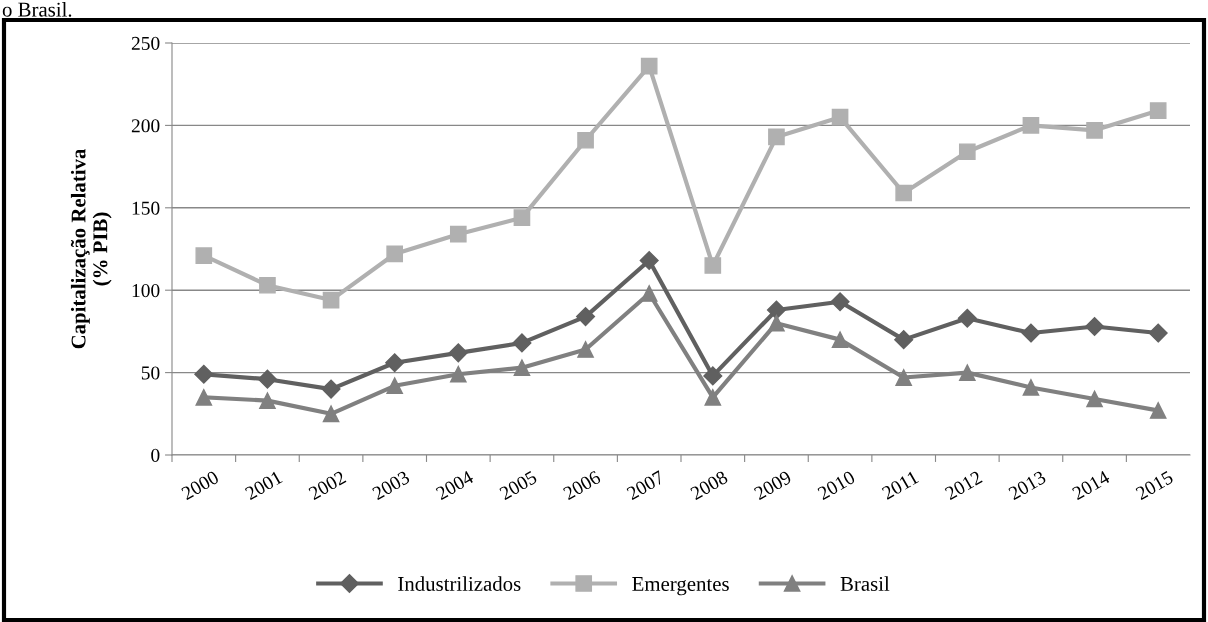 The width and height of the screenshot is (1208, 622). I want to click on y-tick-label: 100, so click(146, 291).